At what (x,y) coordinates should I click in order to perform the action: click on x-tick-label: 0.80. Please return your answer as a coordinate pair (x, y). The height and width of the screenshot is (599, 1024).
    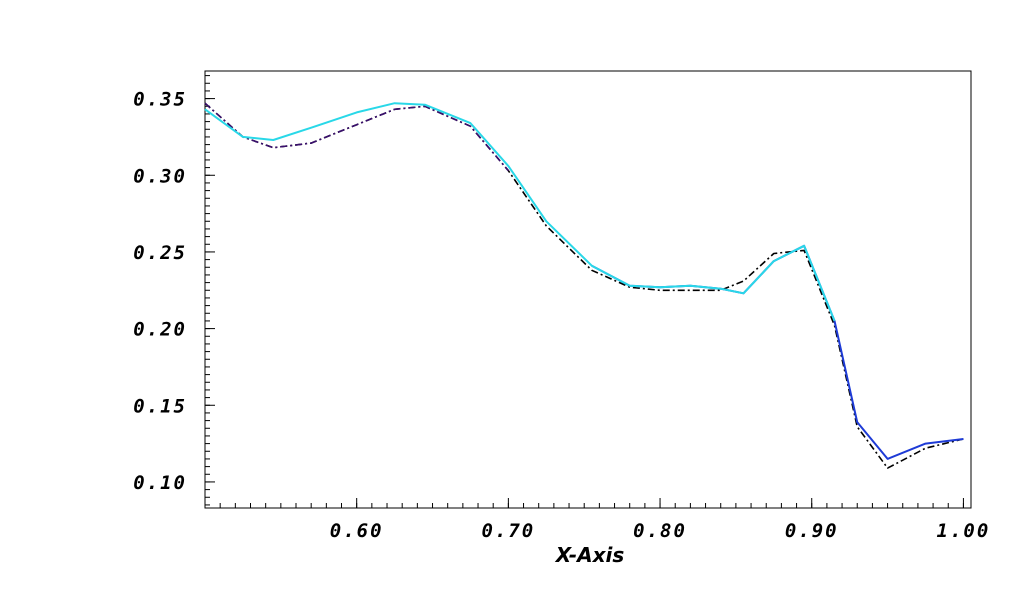
    Looking at the image, I should click on (660, 531).